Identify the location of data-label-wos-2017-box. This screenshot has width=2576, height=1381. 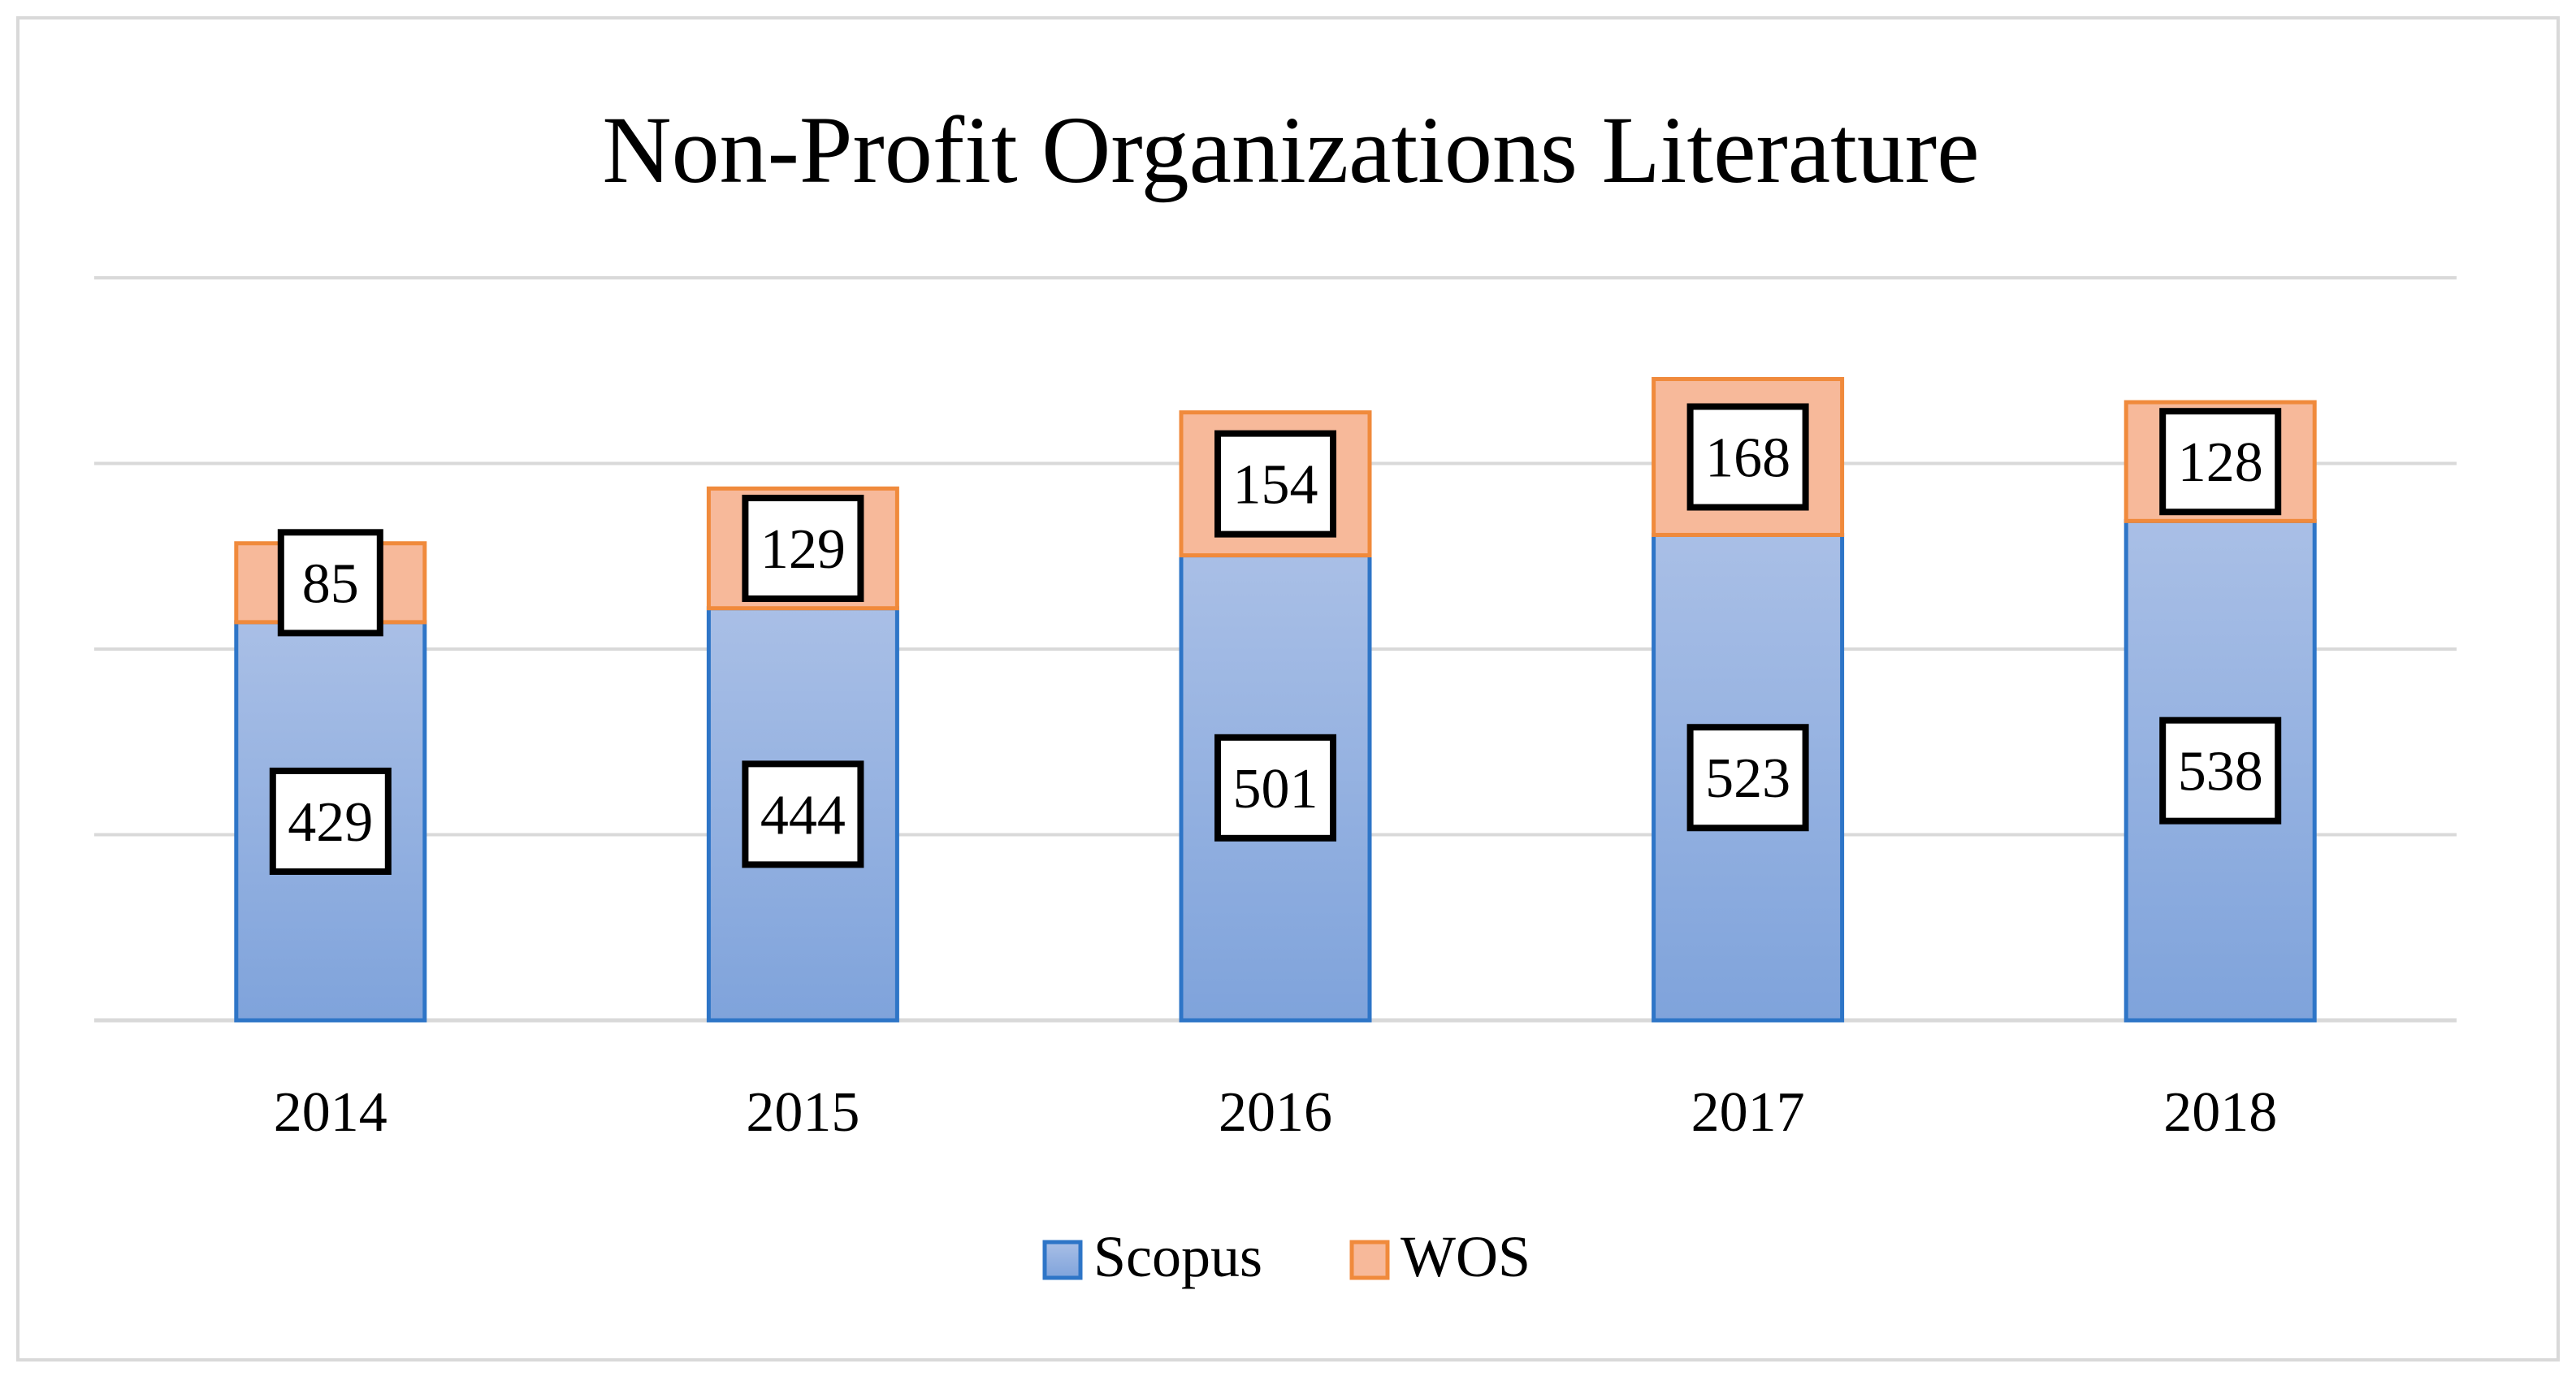
(1747, 457).